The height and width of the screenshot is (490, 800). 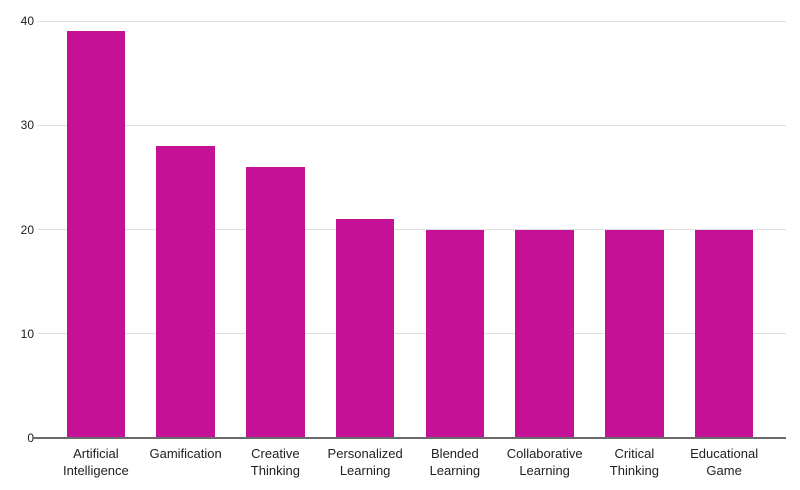 What do you see at coordinates (409, 438) in the screenshot?
I see `x-axis-line` at bounding box center [409, 438].